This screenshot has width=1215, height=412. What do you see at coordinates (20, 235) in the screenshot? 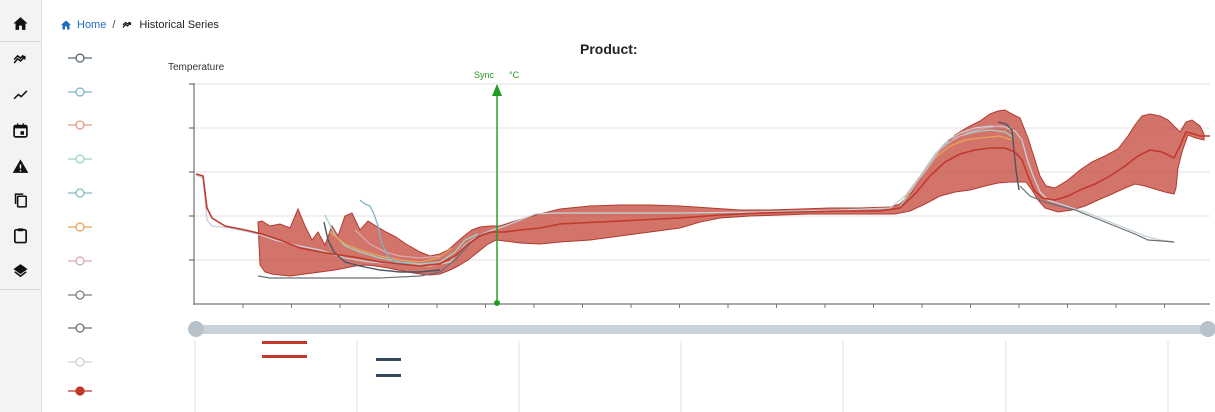
I see `clipboard-icon` at bounding box center [20, 235].